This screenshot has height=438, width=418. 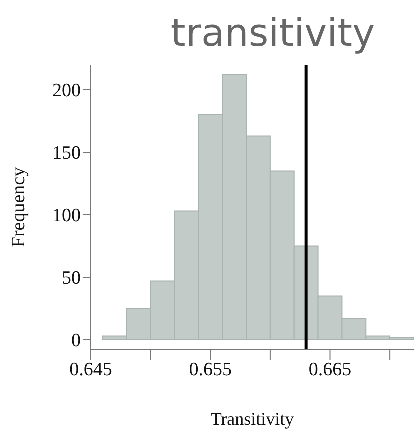 What do you see at coordinates (66, 216) in the screenshot?
I see `y-tick-label: 100` at bounding box center [66, 216].